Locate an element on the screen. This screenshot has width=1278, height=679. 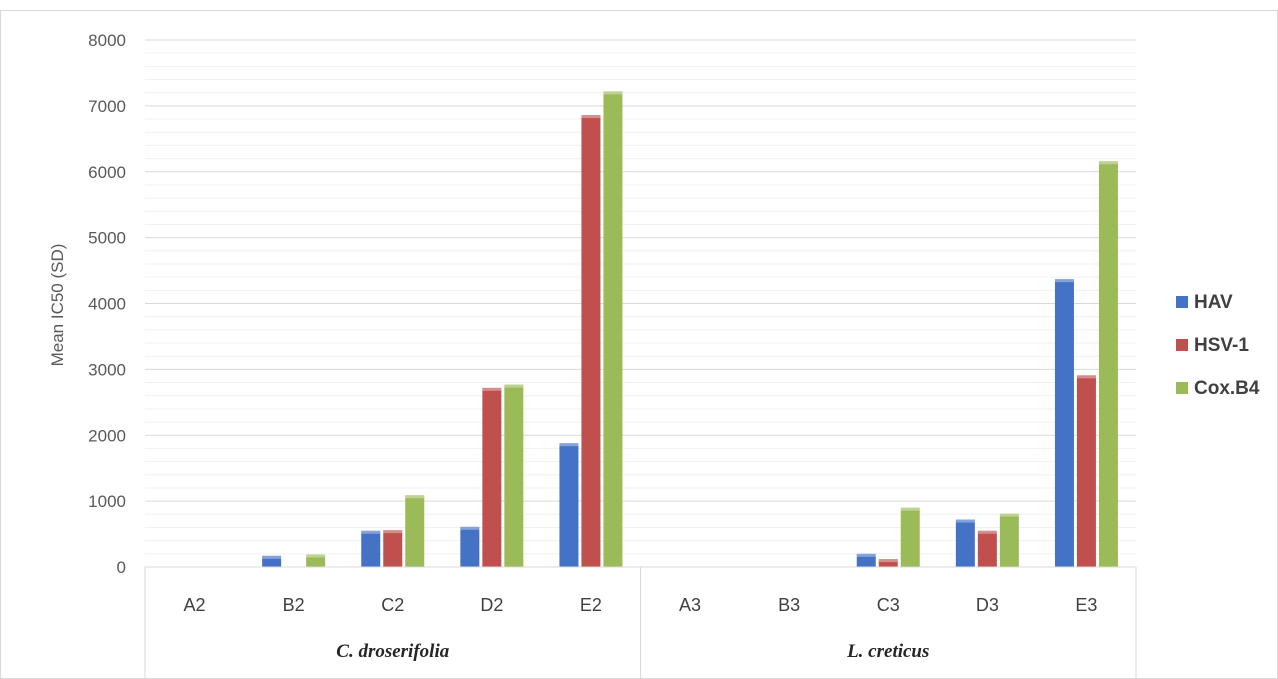
legend: HAV HSV-1 Cox.B4 is located at coordinates (1218, 345).